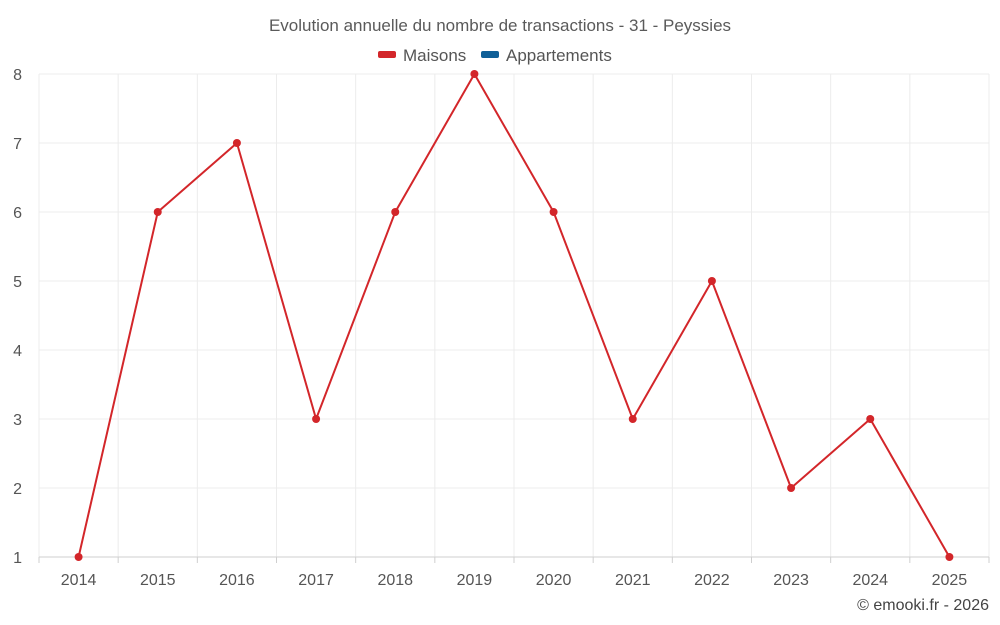  I want to click on x-tick-label: 2015, so click(158, 580).